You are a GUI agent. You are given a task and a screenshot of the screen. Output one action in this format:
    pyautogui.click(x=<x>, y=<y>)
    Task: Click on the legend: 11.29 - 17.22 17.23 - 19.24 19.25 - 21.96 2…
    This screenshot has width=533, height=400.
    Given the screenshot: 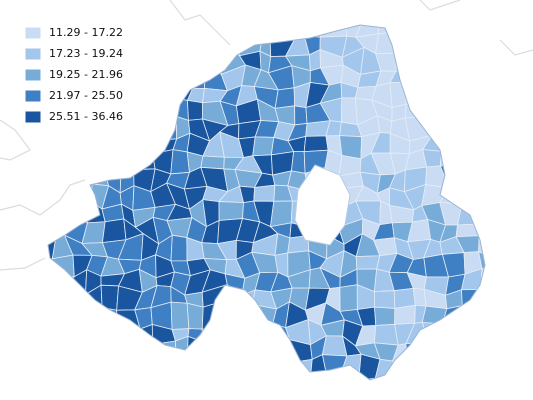 What is the action you would take?
    pyautogui.click(x=73, y=75)
    